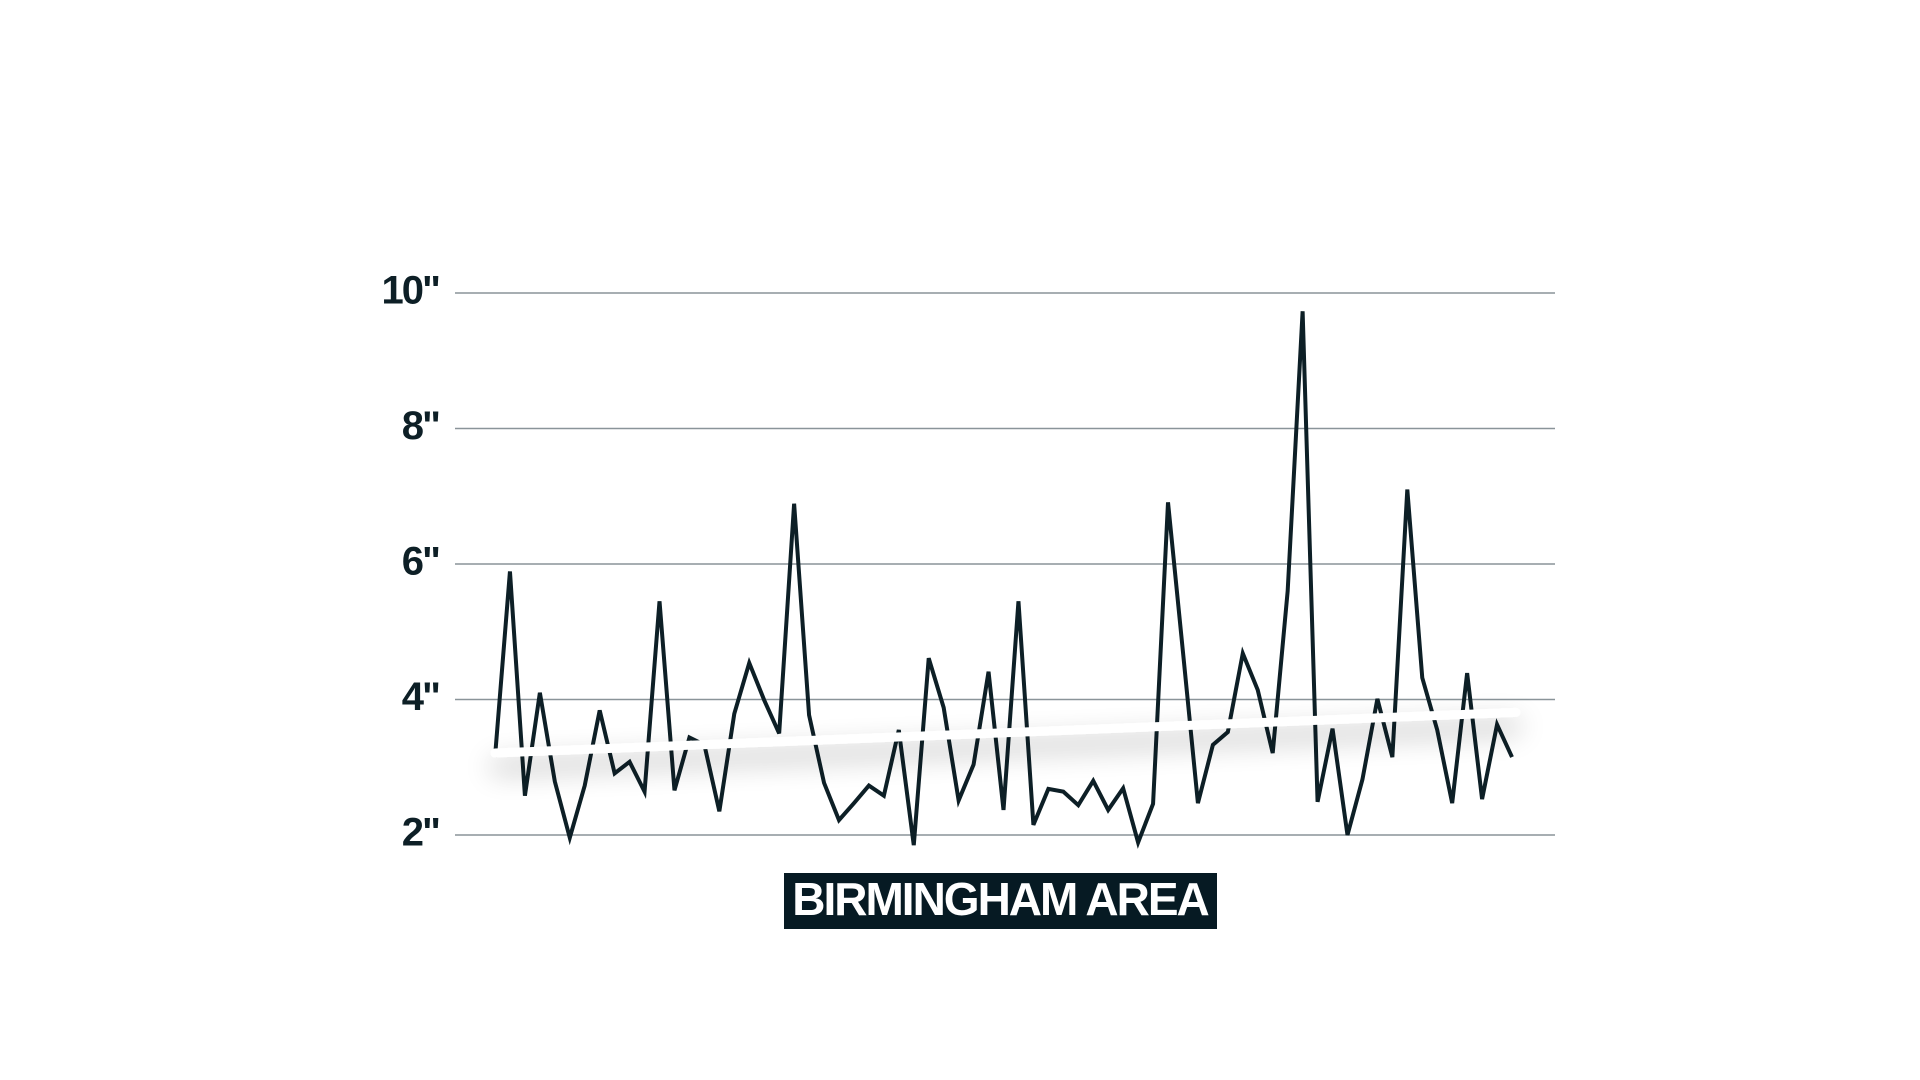  What do you see at coordinates (410, 291) in the screenshot?
I see `y-tick-label: 10"` at bounding box center [410, 291].